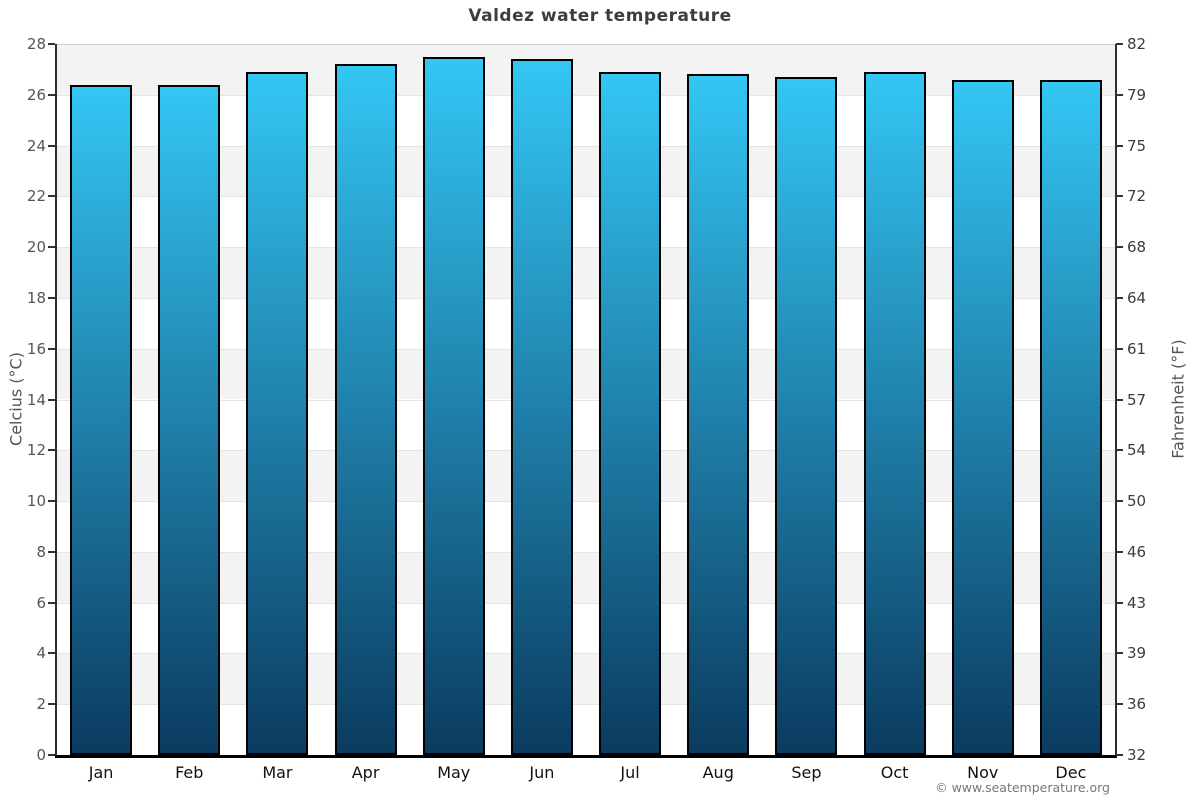 The width and height of the screenshot is (1200, 800). I want to click on y-tick-label-right: 36, so click(1137, 704).